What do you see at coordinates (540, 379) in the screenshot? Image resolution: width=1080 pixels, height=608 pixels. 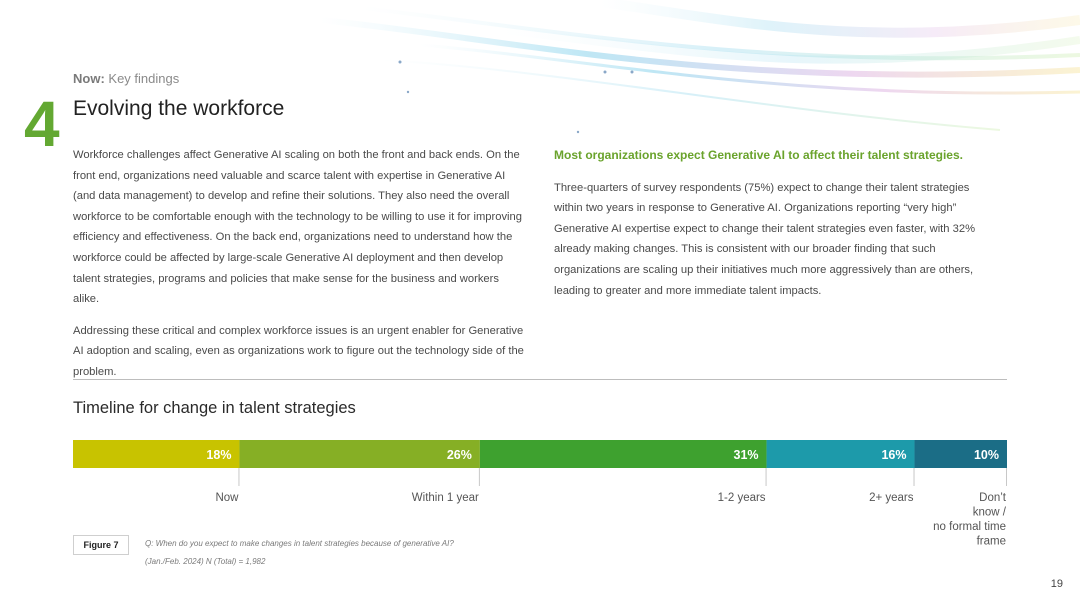 I see `section-divider` at bounding box center [540, 379].